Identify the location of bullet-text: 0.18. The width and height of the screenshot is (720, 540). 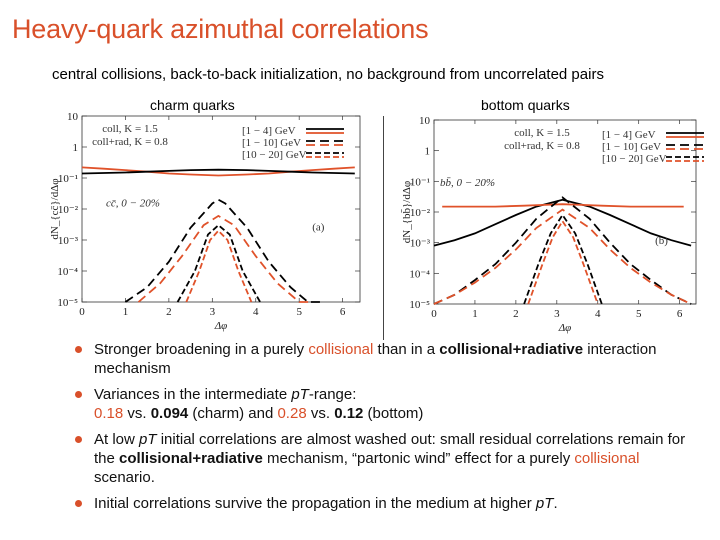
(109, 413).